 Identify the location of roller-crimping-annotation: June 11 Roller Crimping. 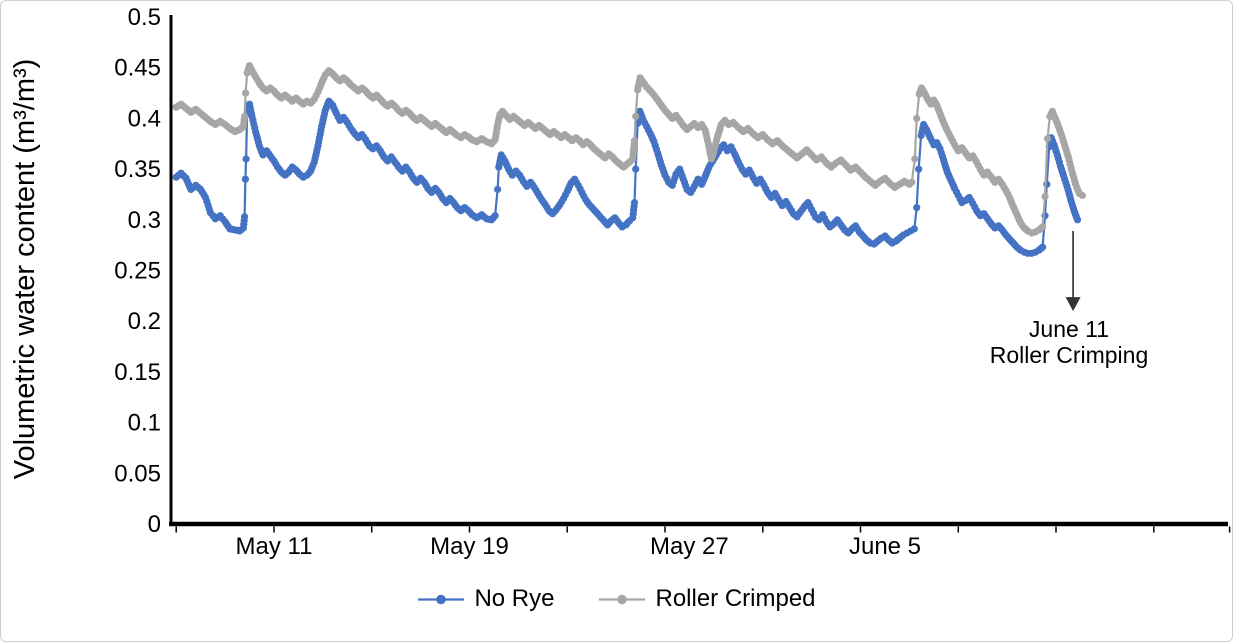
(1069, 342).